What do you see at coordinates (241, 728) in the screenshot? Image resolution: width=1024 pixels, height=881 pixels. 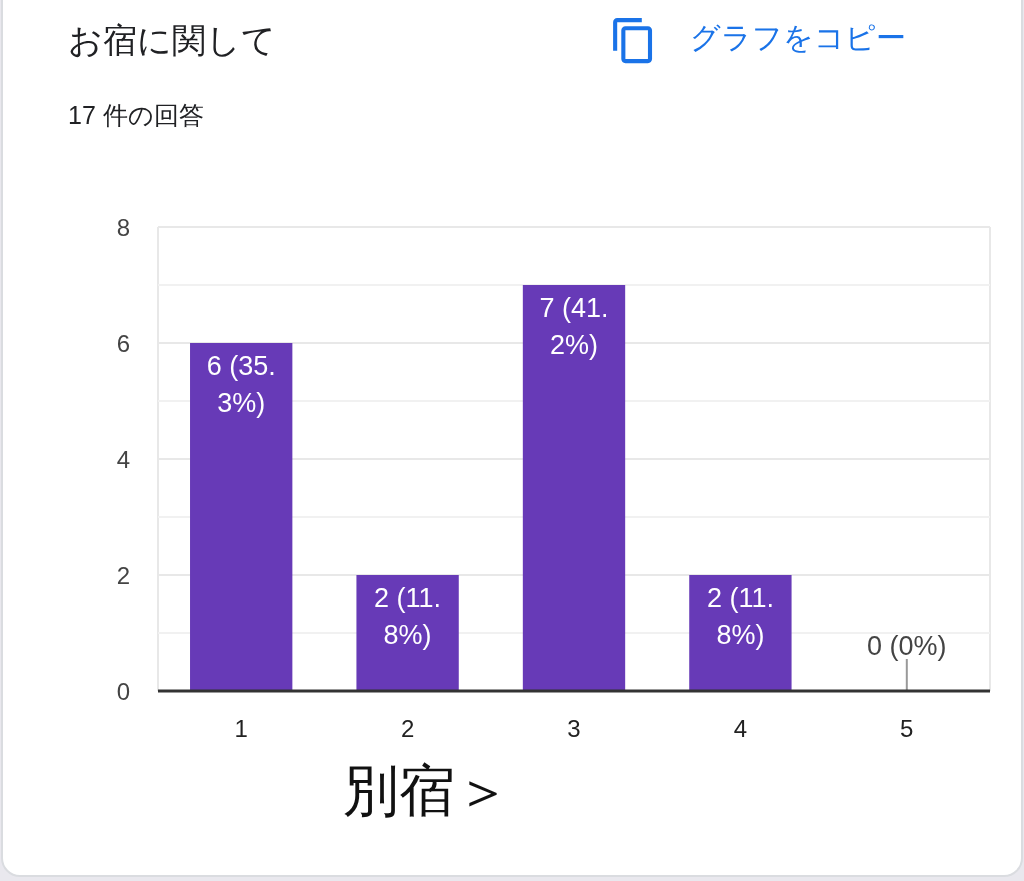 I see `x-tick: 1` at bounding box center [241, 728].